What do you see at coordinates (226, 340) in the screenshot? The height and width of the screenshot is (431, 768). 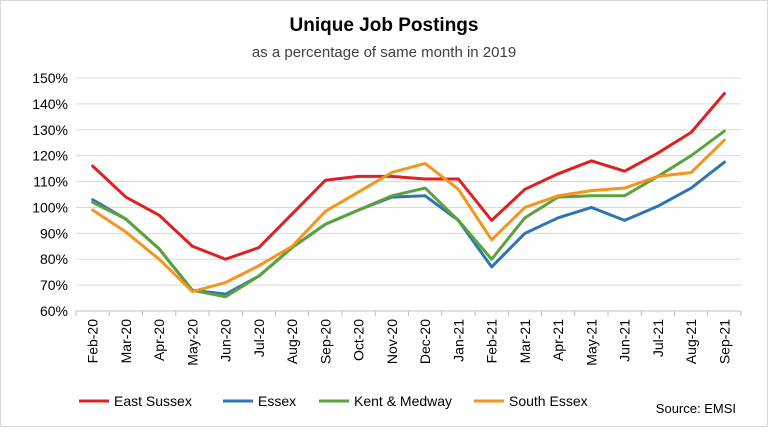 I see `x-tick-label: Jun-20` at bounding box center [226, 340].